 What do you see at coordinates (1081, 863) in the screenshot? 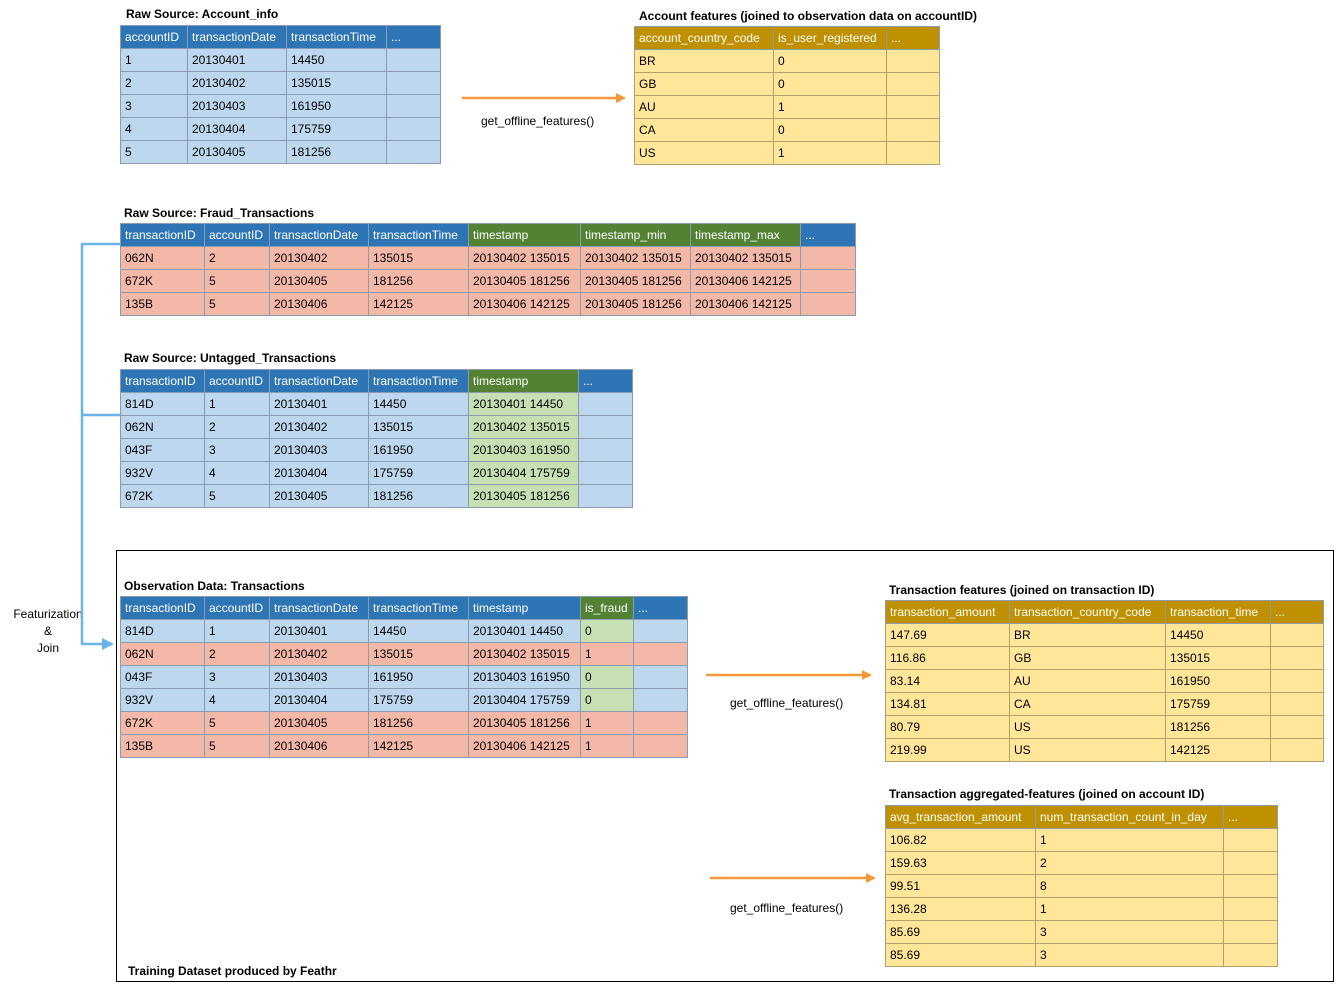
I see `table-row: 159.63 2` at bounding box center [1081, 863].